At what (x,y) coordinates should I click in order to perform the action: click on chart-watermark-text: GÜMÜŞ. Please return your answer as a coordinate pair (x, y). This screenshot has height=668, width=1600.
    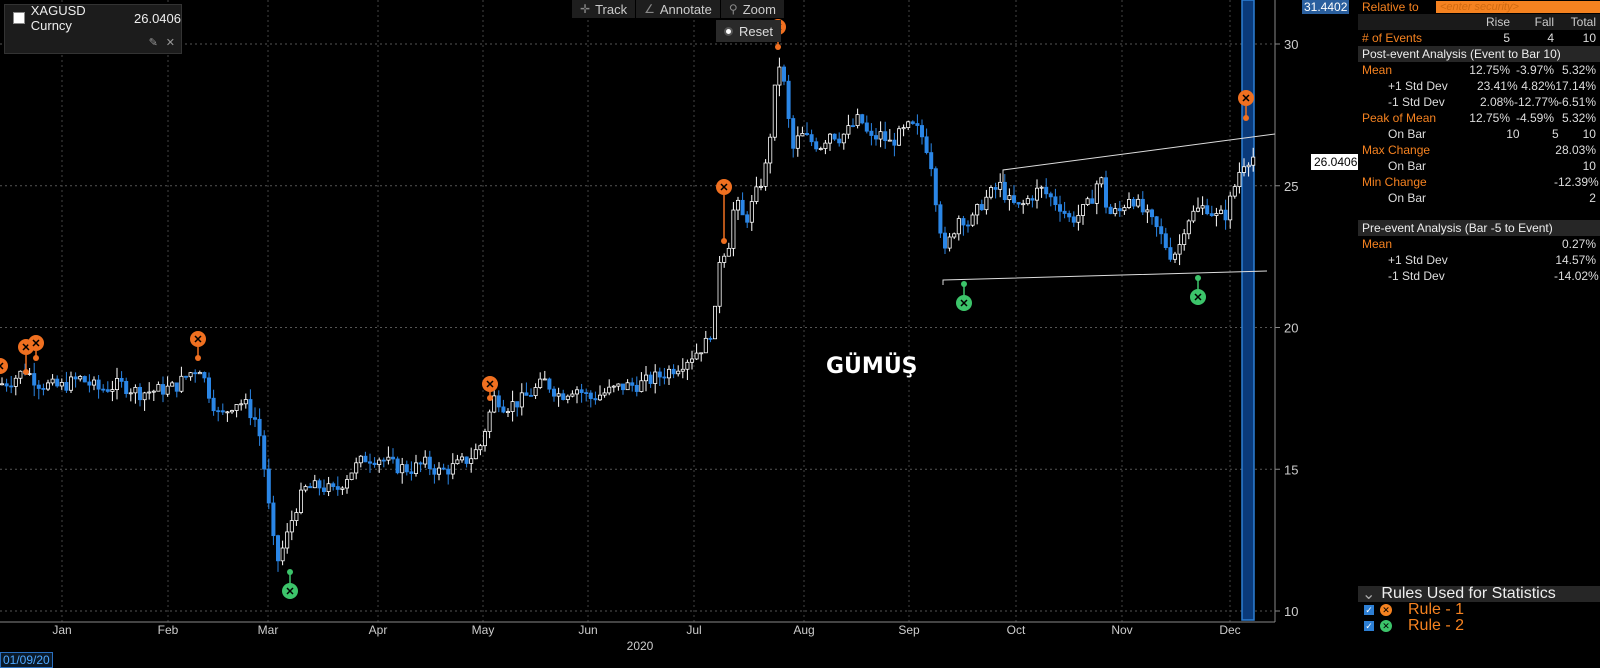
    Looking at the image, I should click on (872, 366).